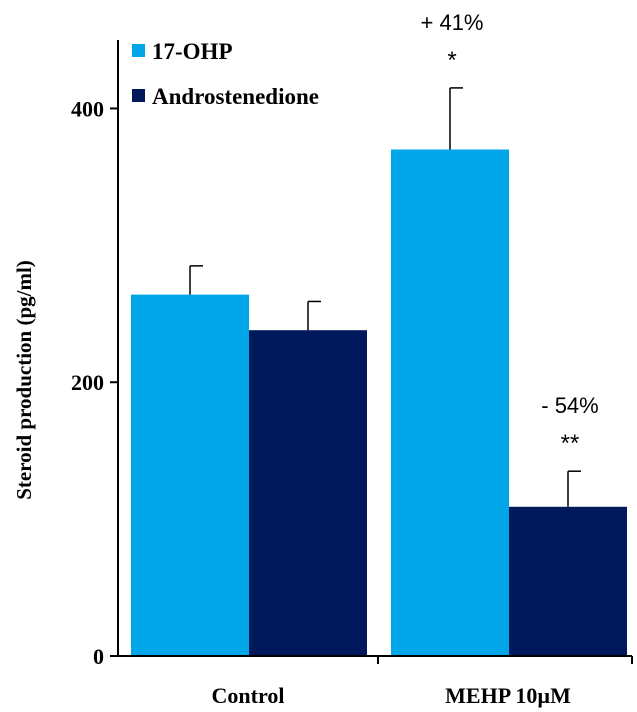 This screenshot has height=712, width=637. I want to click on x-tick-label-0: Control, so click(248, 695).